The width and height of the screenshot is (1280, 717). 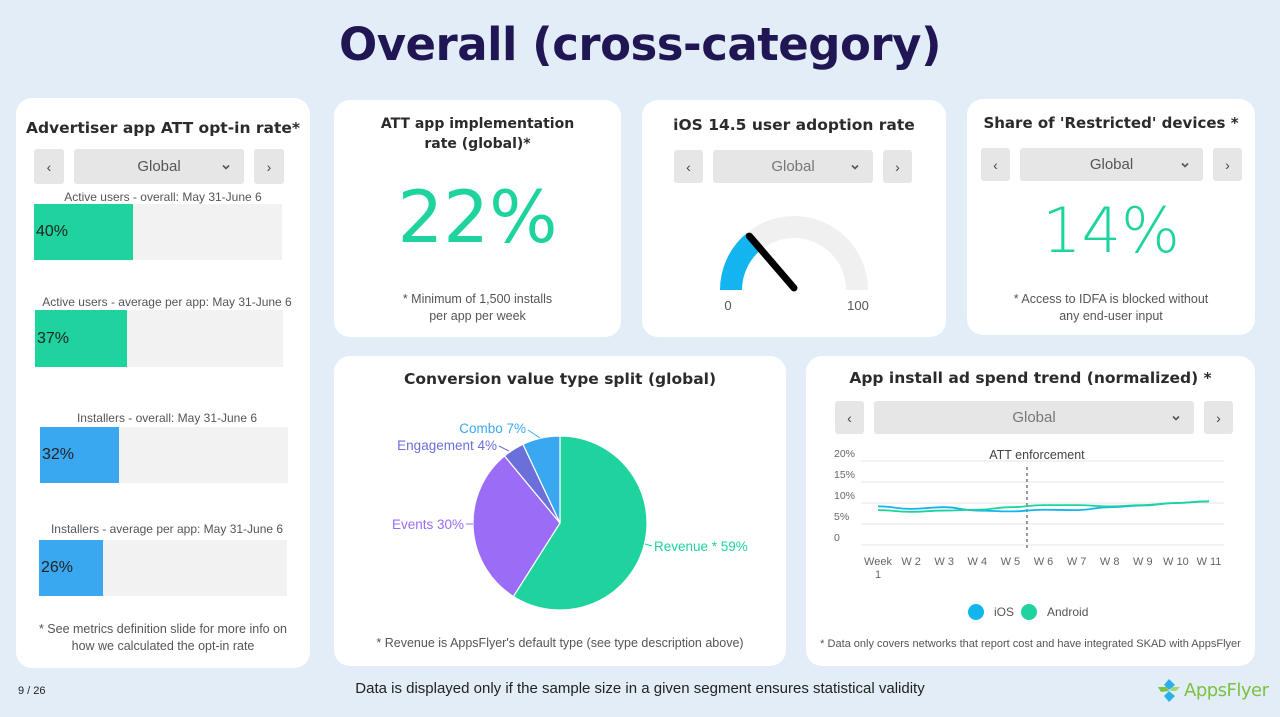 I want to click on pie-slice-events, so click(x=516, y=526).